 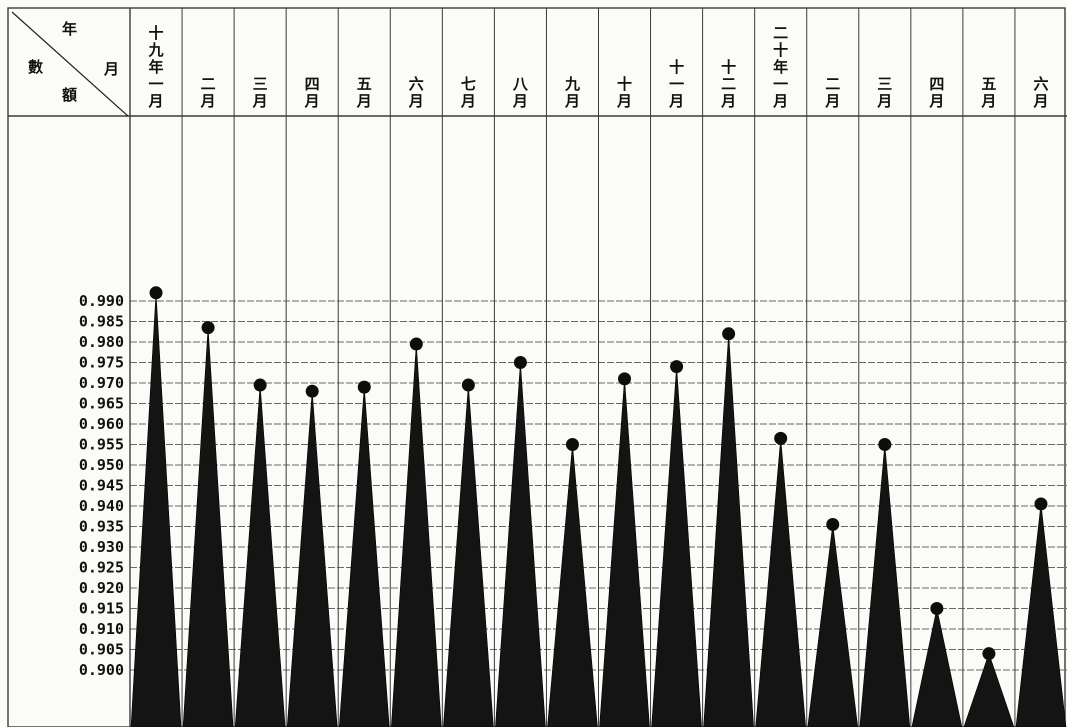 What do you see at coordinates (69, 95) in the screenshot?
I see `corner-amount-label-2: 額` at bounding box center [69, 95].